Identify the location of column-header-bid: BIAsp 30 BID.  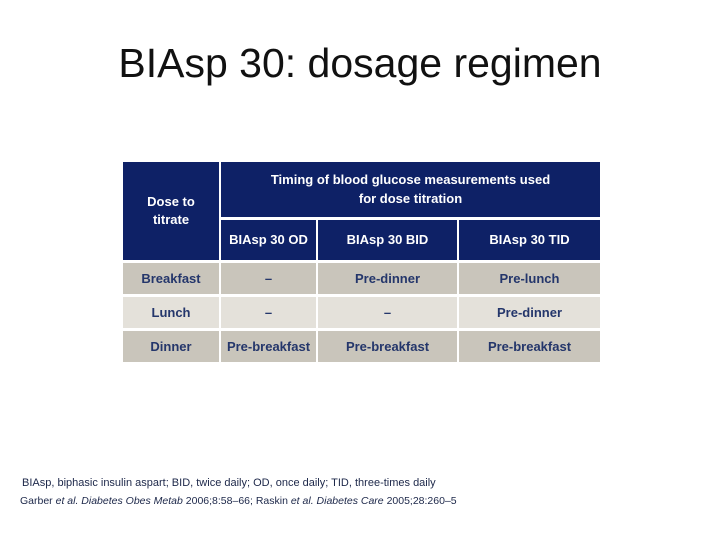
(387, 240).